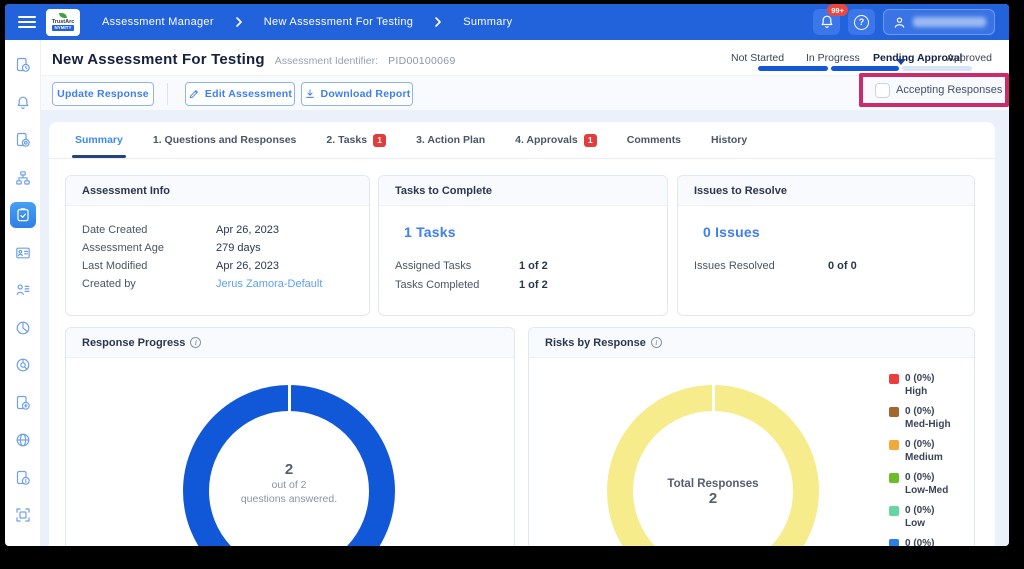 This screenshot has width=1024, height=569. Describe the element at coordinates (882, 90) in the screenshot. I see `accepting-responses-checkbox` at that location.